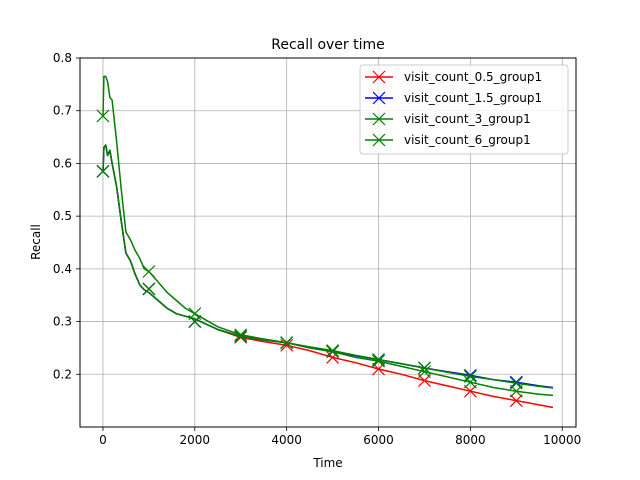 This screenshot has height=480, width=640. Describe the element at coordinates (378, 440) in the screenshot. I see `x-tick-label: 6000` at that location.